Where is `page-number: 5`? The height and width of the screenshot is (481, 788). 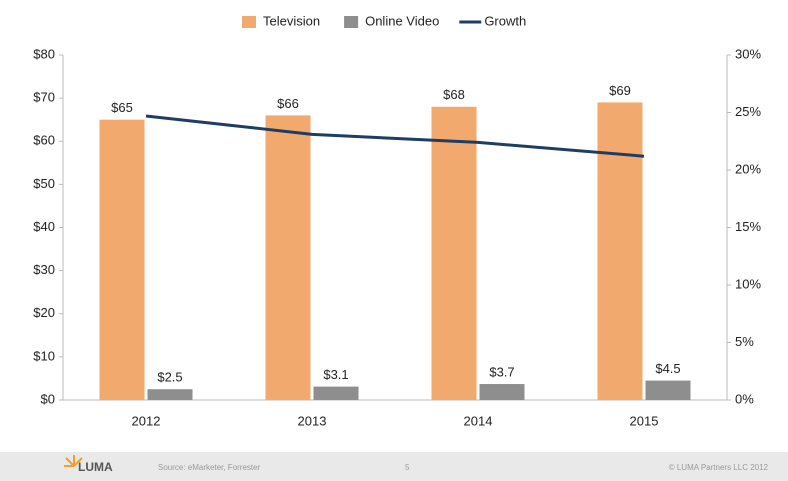 page-number: 5 is located at coordinates (407, 467).